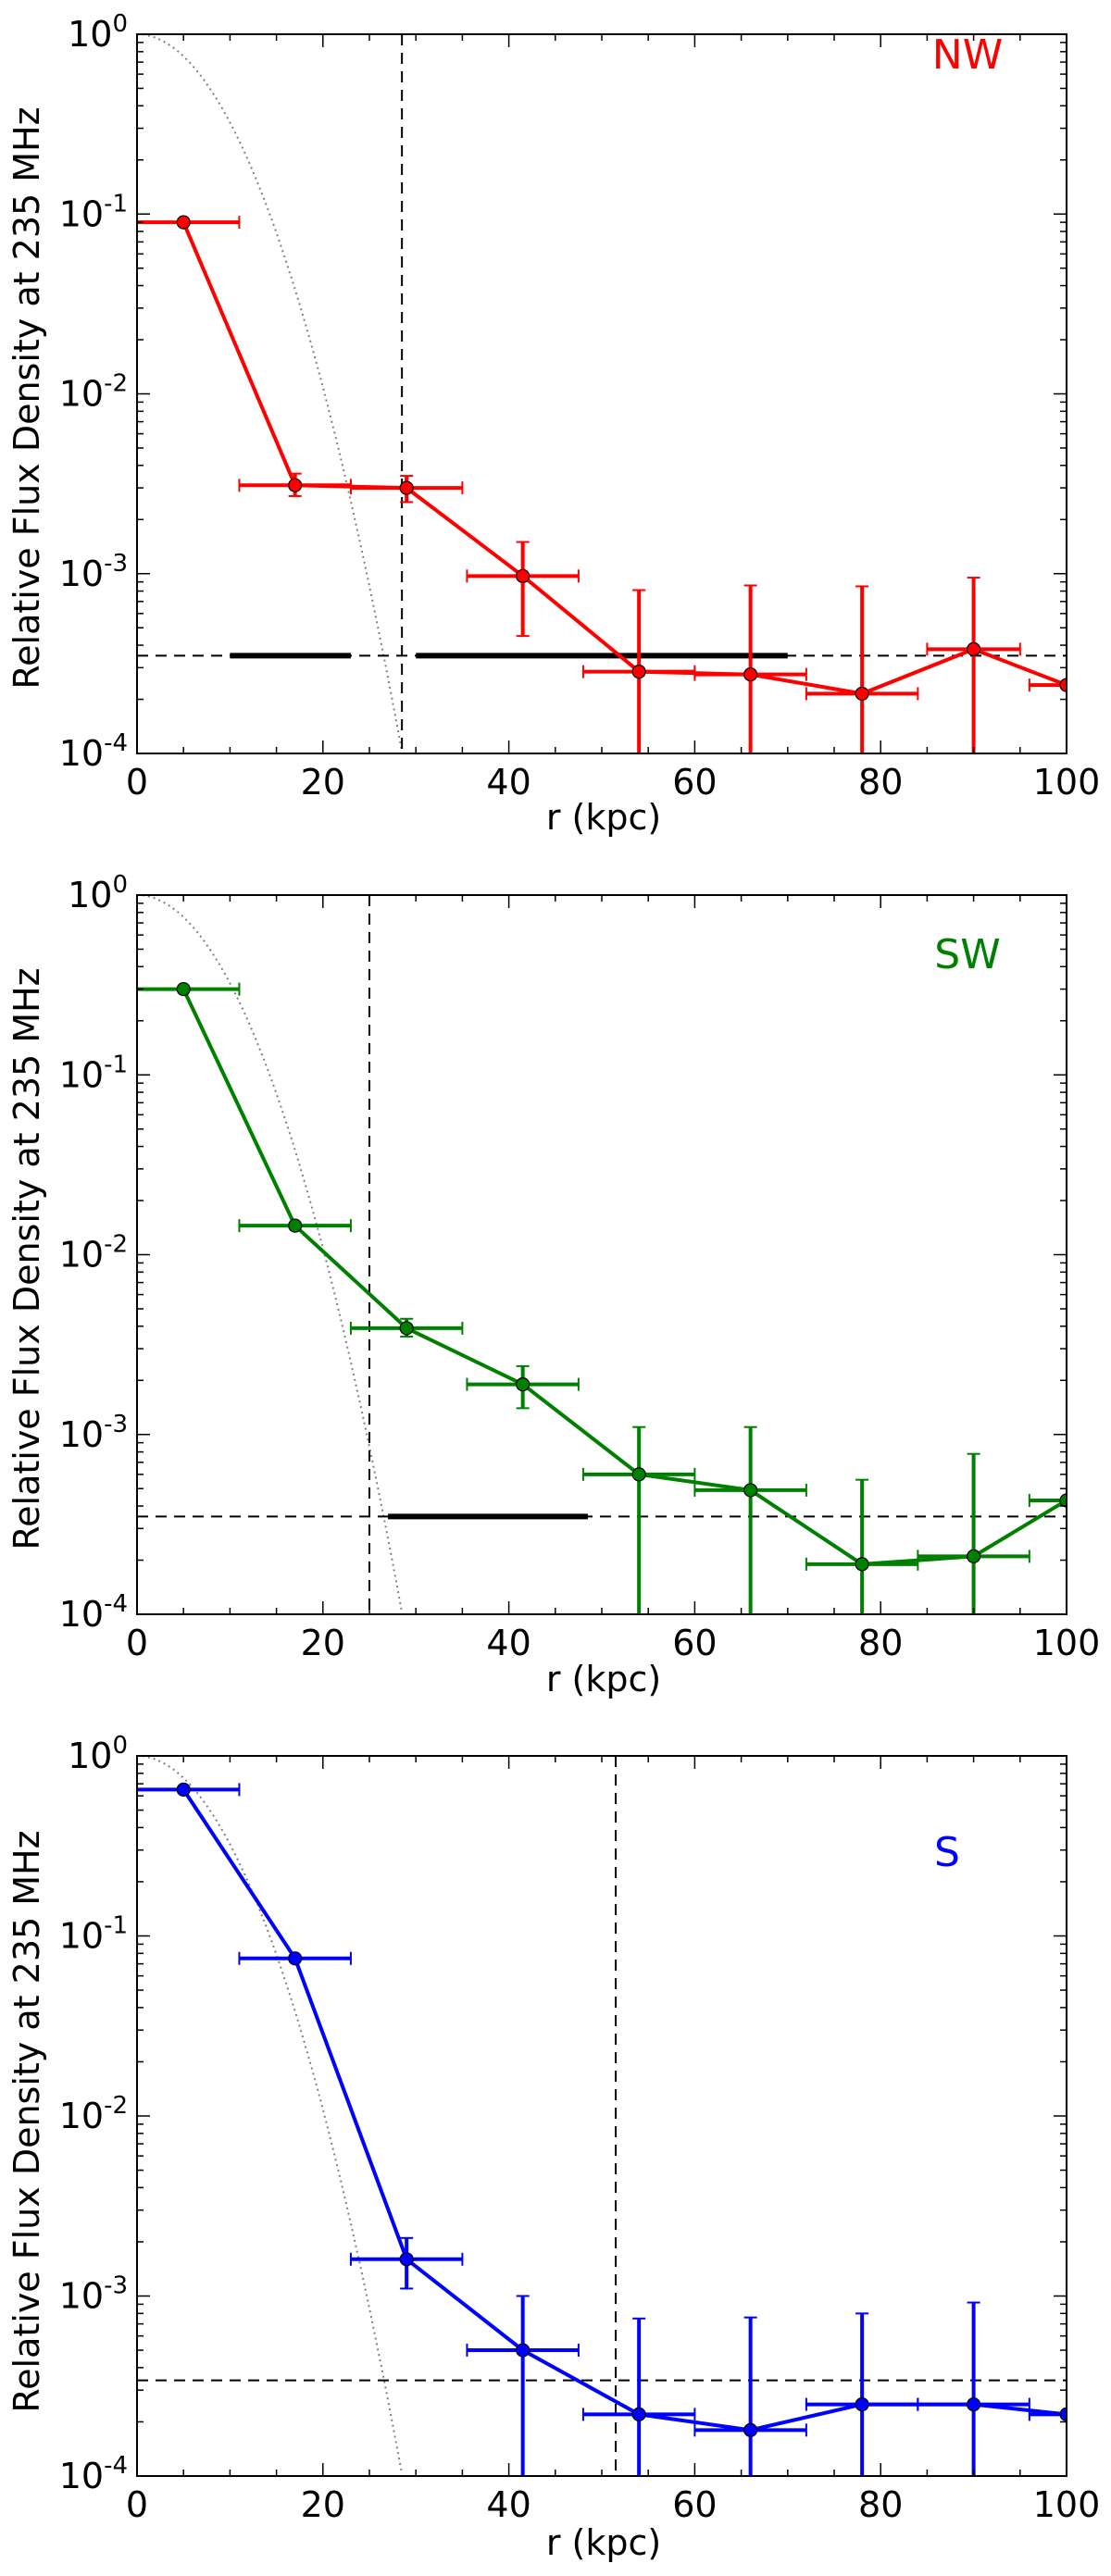 The height and width of the screenshot is (2576, 1111). Describe the element at coordinates (947, 1852) in the screenshot. I see `panel-label: S` at that location.